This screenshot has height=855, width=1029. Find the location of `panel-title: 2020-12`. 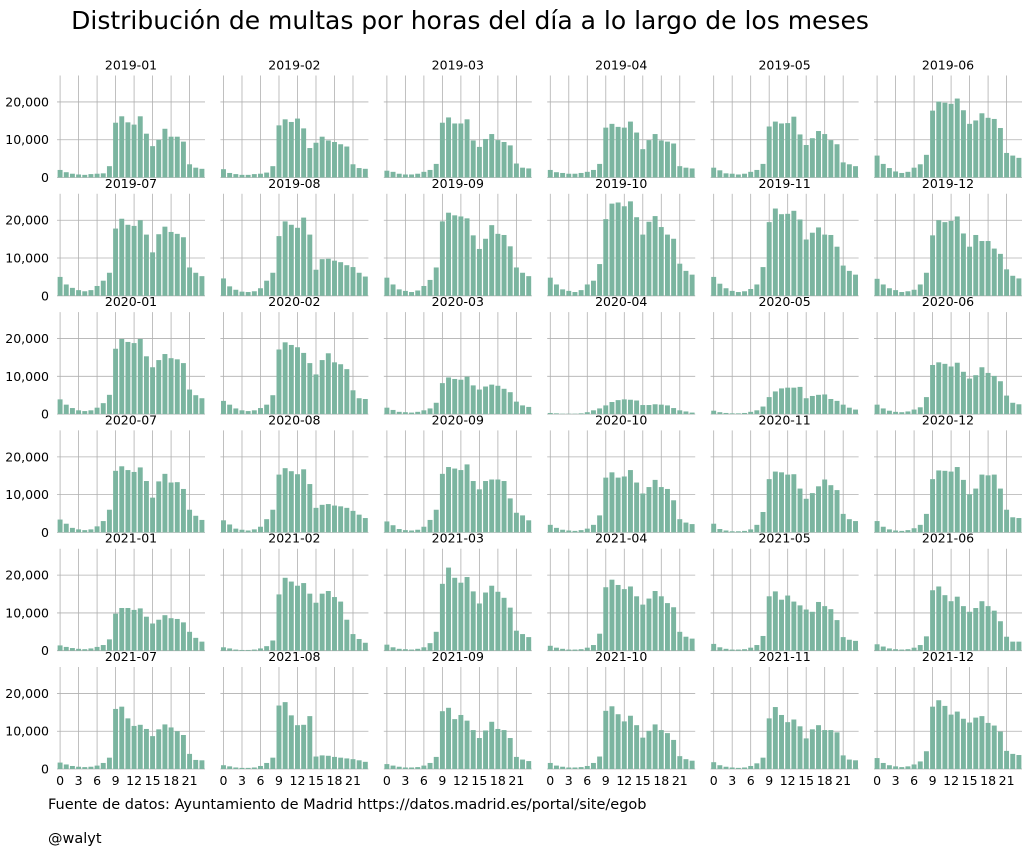

panel-title: 2020-12 is located at coordinates (948, 419).